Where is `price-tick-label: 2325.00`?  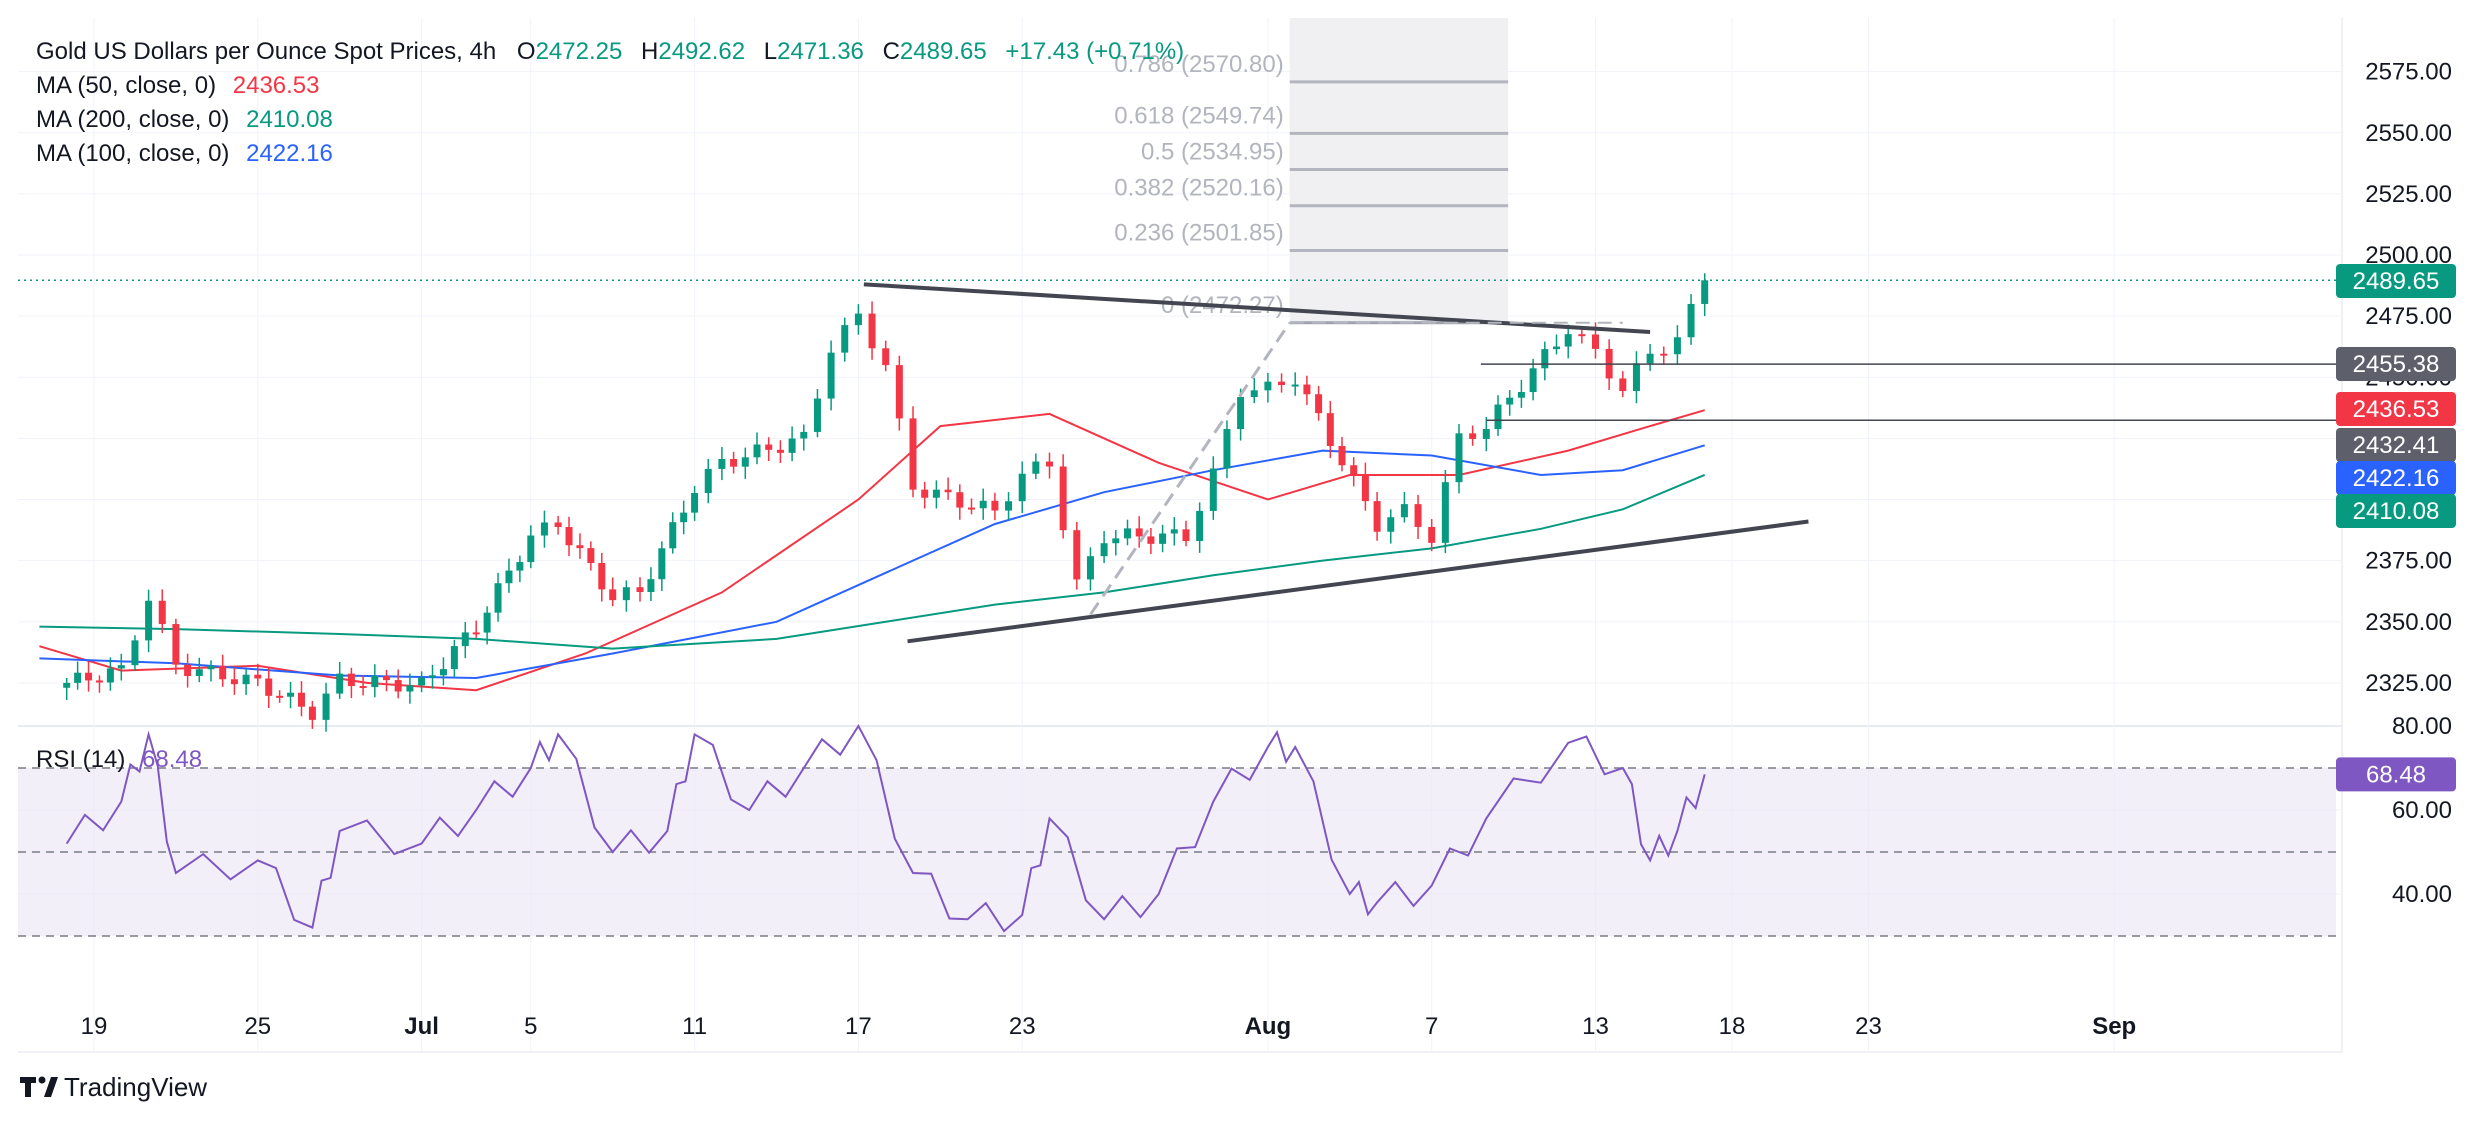 price-tick-label: 2325.00 is located at coordinates (2408, 683).